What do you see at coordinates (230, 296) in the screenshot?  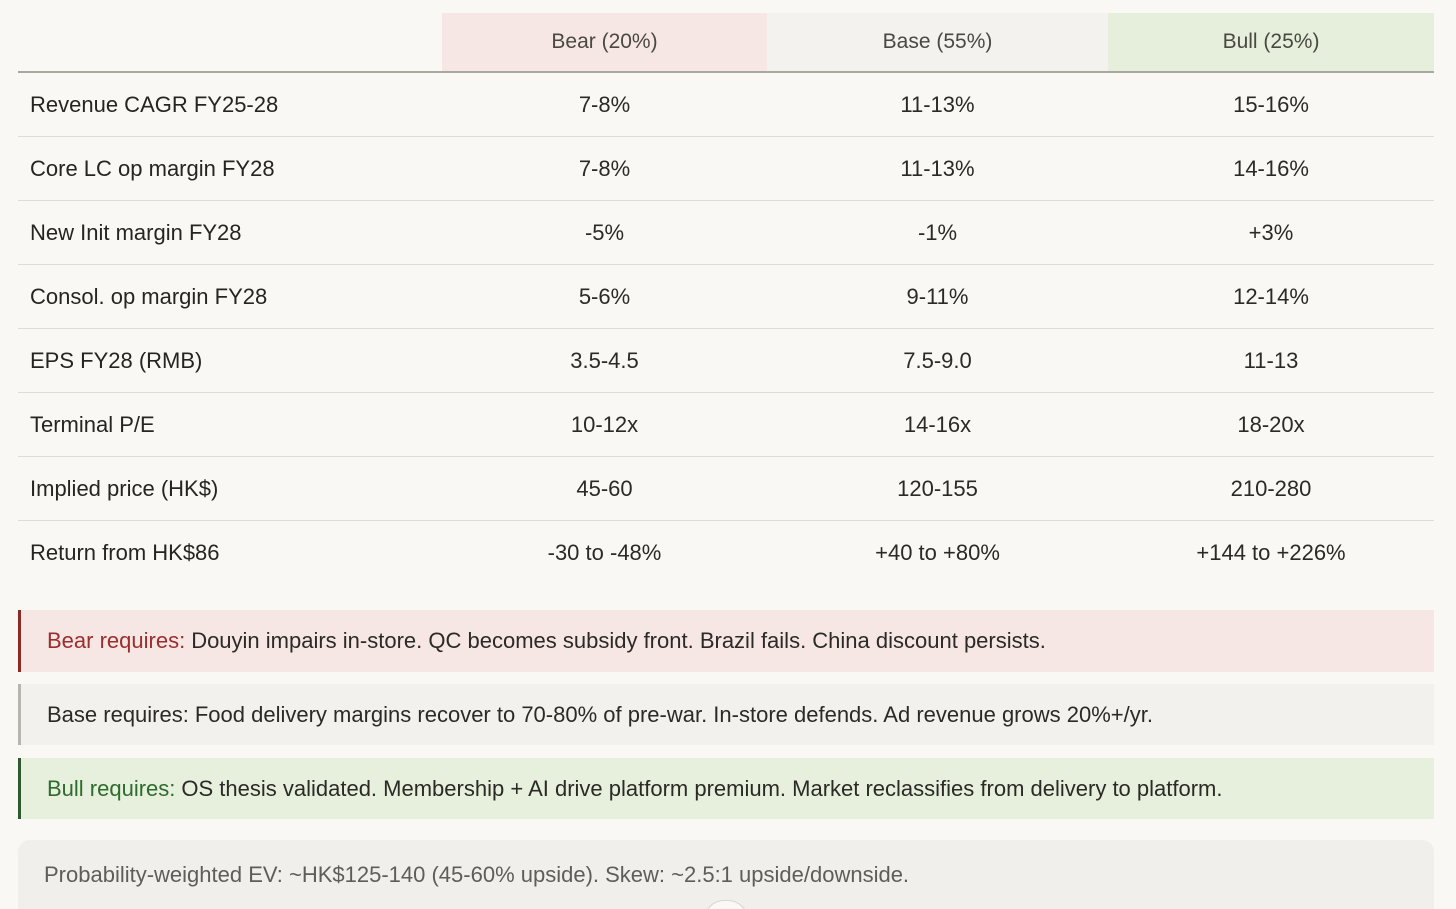 I see `row-label: Consol. op margin FY28` at bounding box center [230, 296].